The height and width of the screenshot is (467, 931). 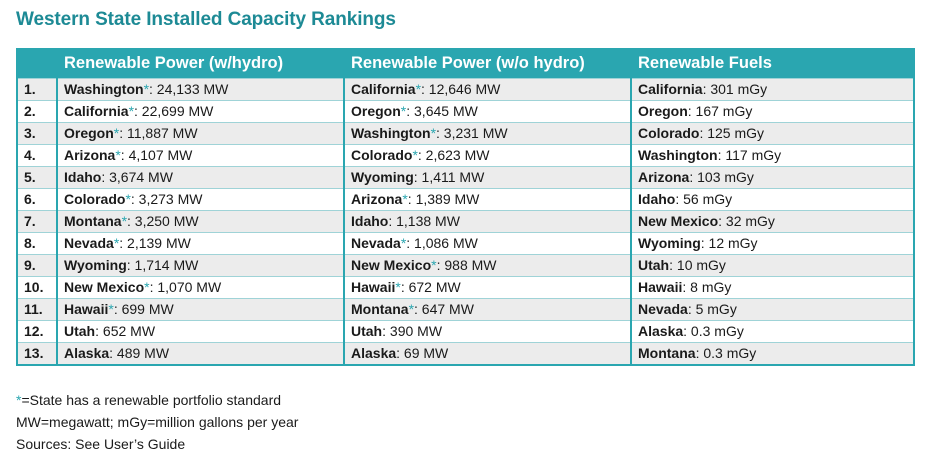 I want to click on column-header-power-without-hydro: Renewable Power (w/o hydro), so click(x=487, y=63).